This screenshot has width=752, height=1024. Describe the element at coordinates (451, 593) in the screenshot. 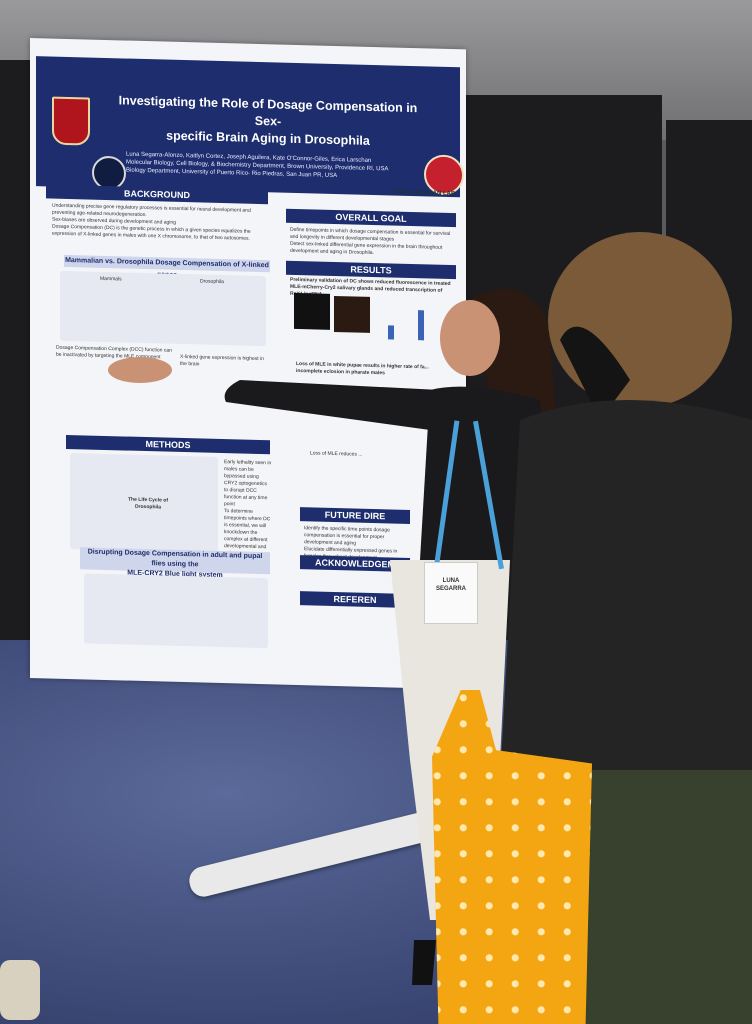

I see `name-badge: LUNA SEGARRA` at that location.